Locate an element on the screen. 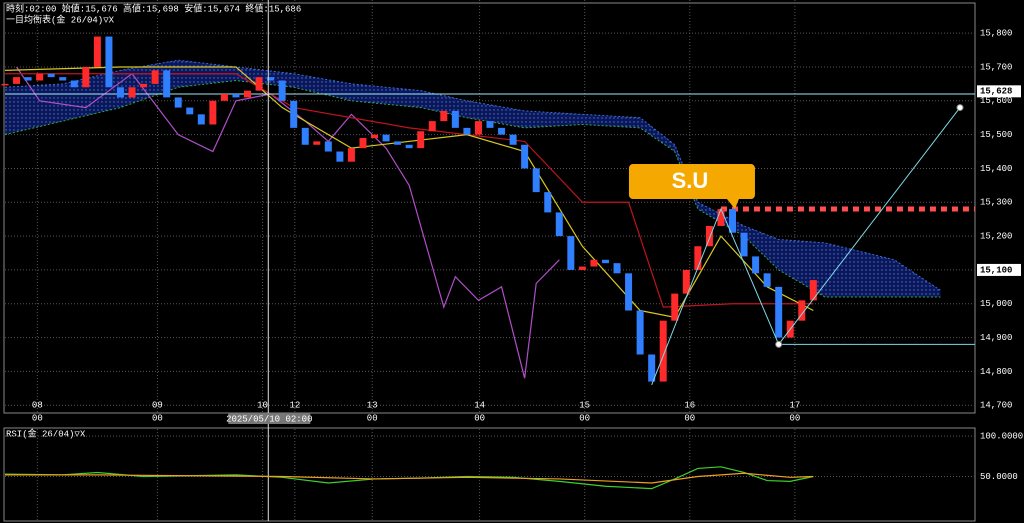 This screenshot has width=1024, height=523. x-tick-label: 12 is located at coordinates (294, 405).